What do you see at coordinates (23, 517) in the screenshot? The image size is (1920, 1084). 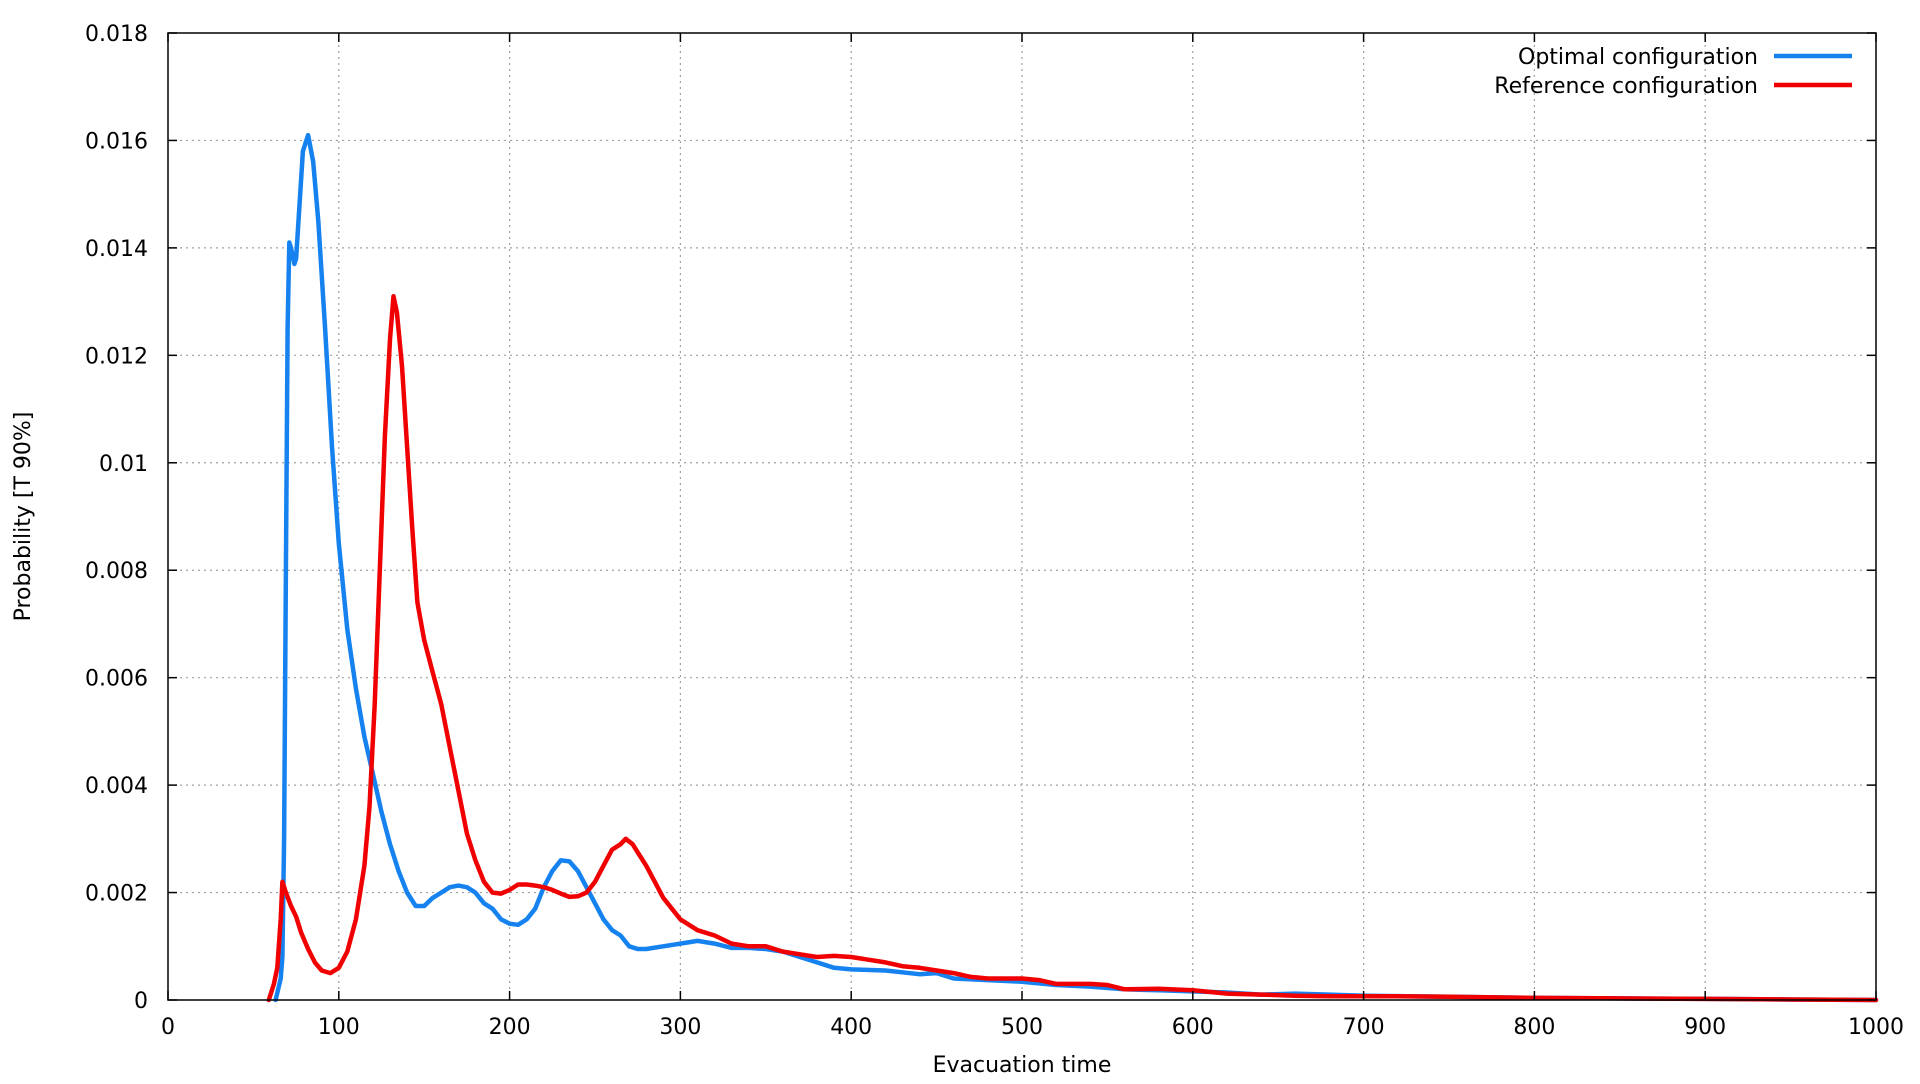 I see `y-axis-title: Probability [T 90%]` at bounding box center [23, 517].